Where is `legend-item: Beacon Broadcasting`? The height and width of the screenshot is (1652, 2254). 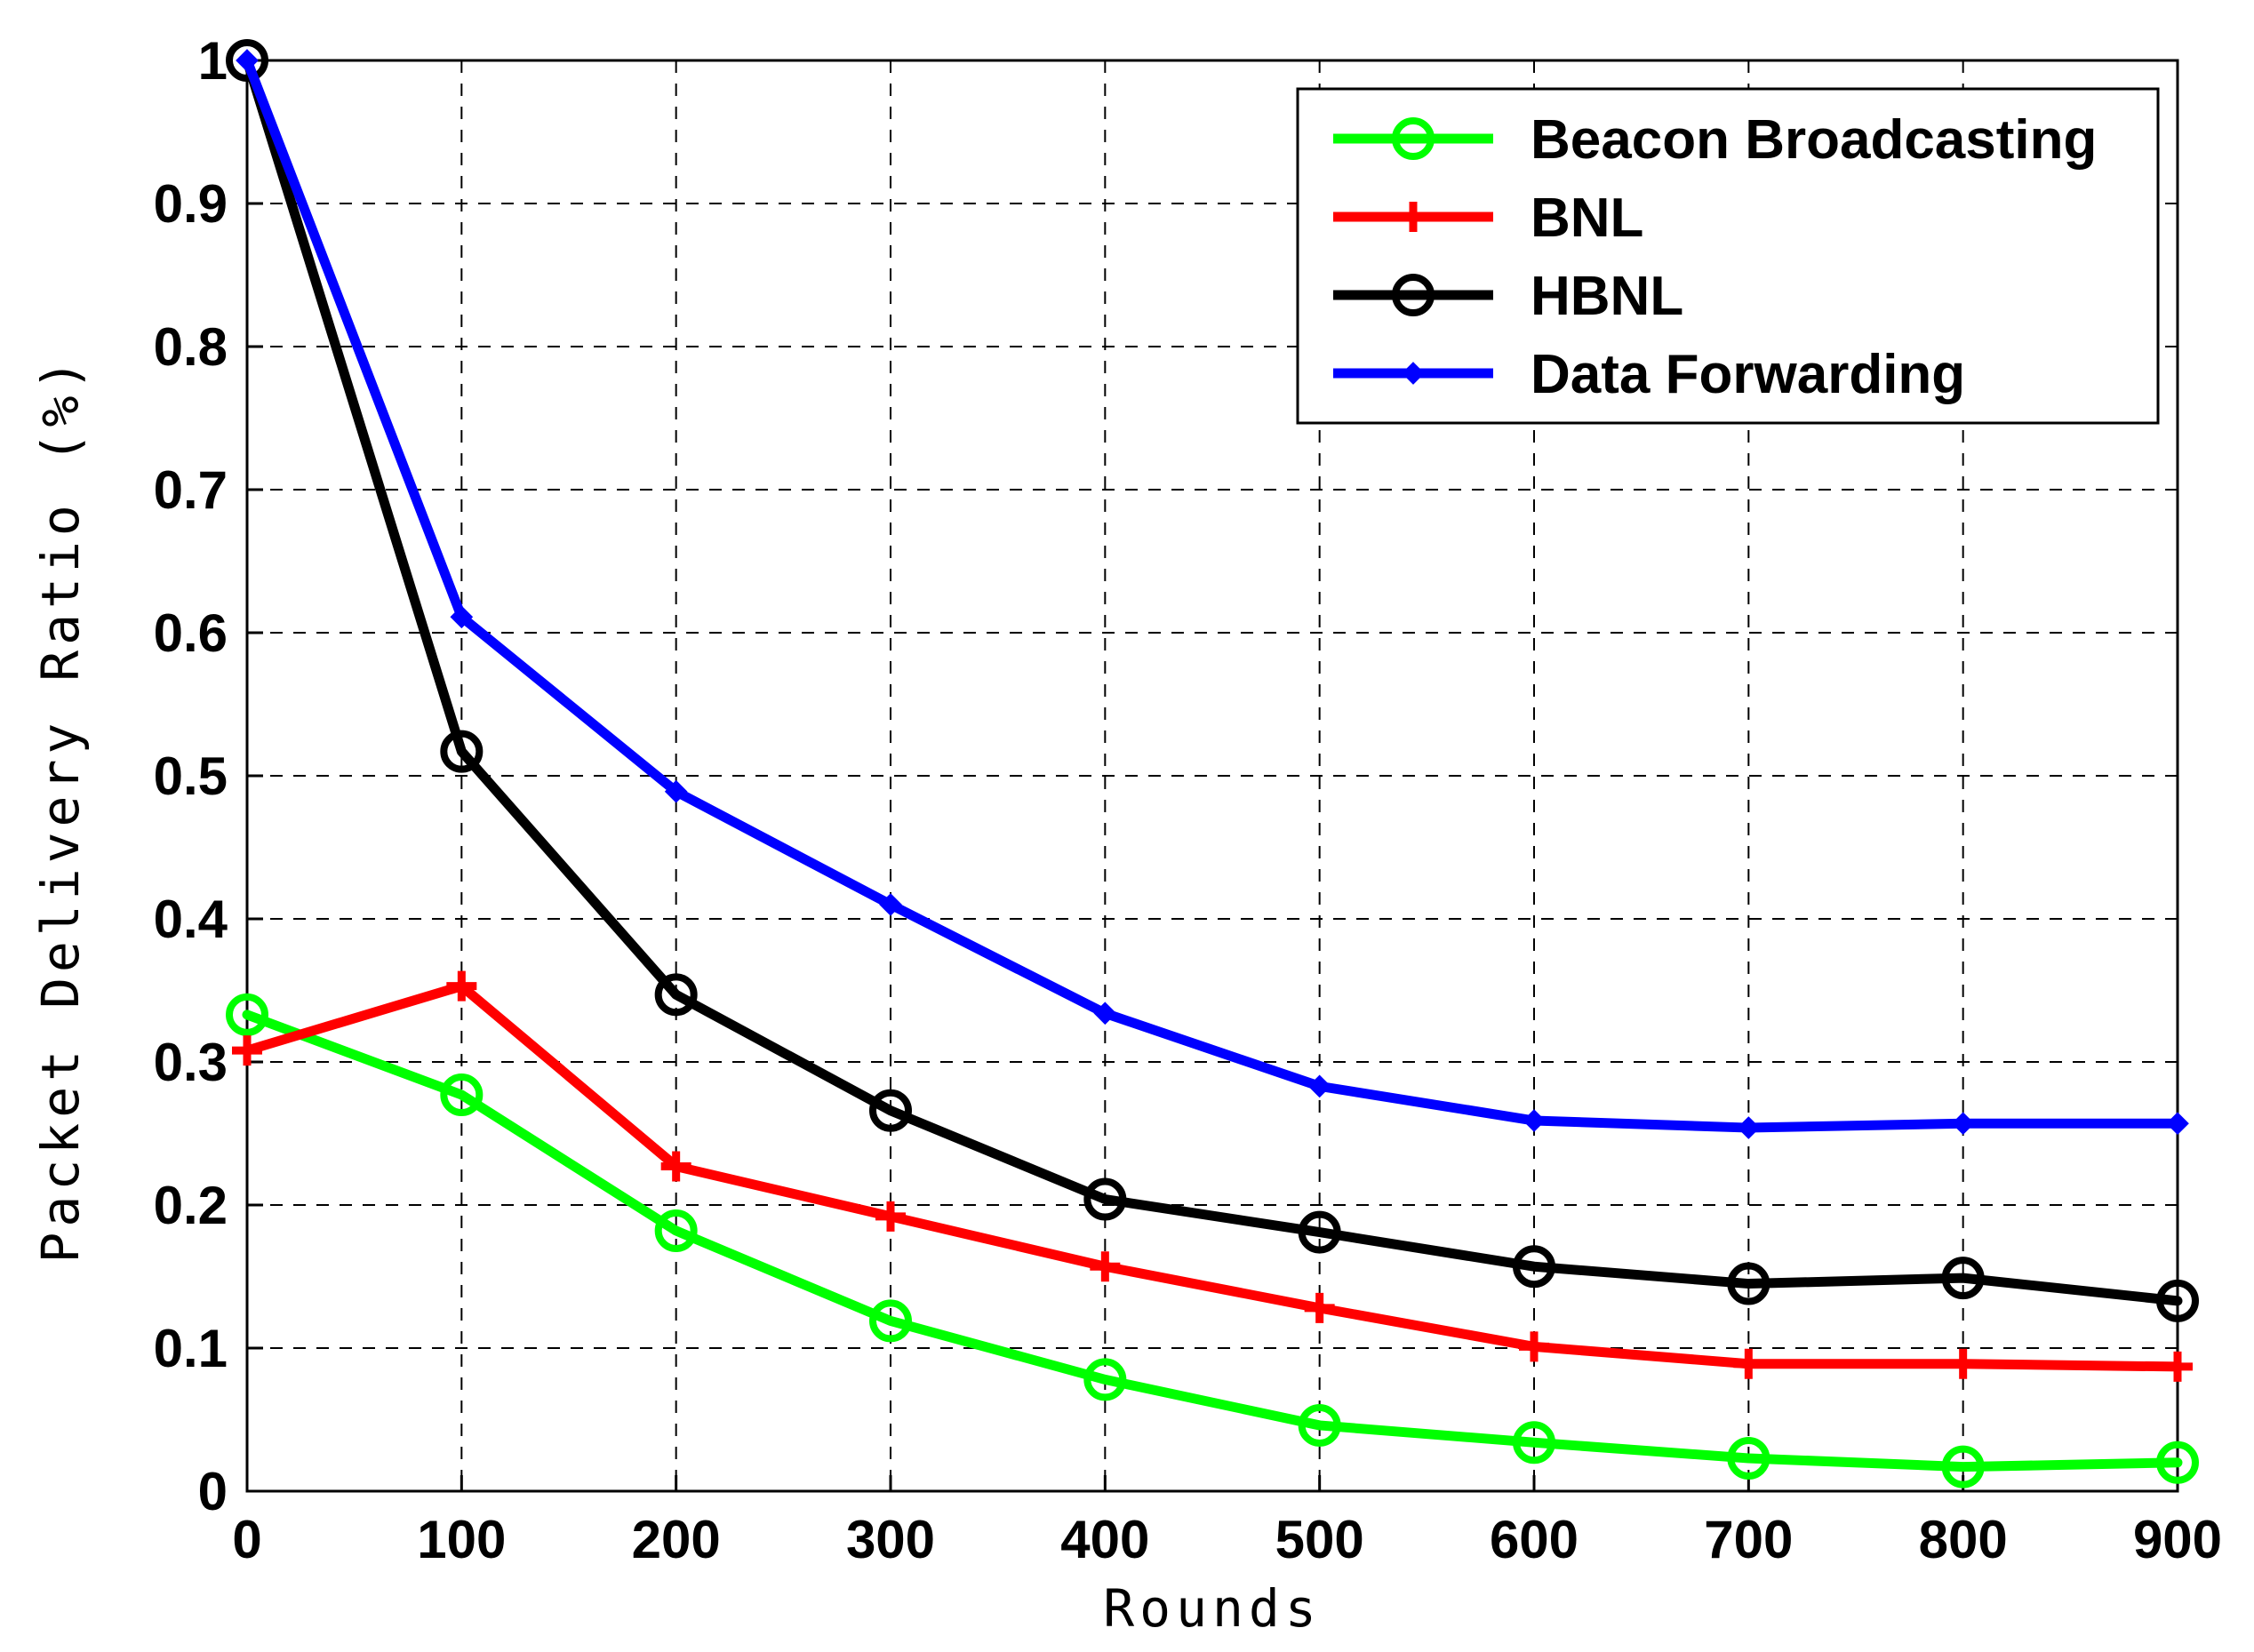 legend-item: Beacon Broadcasting is located at coordinates (1715, 140).